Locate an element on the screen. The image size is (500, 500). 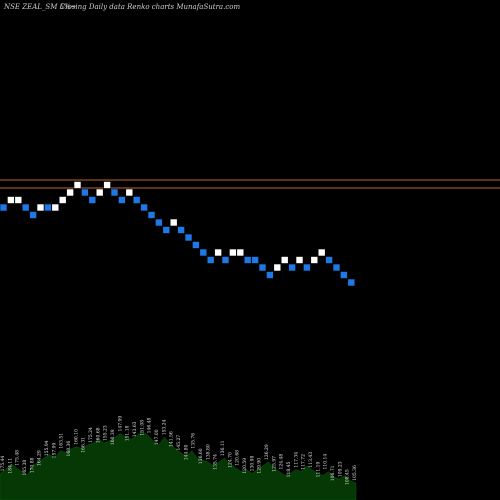
volume-label-12: 175.24 is located at coordinates (91, 435).